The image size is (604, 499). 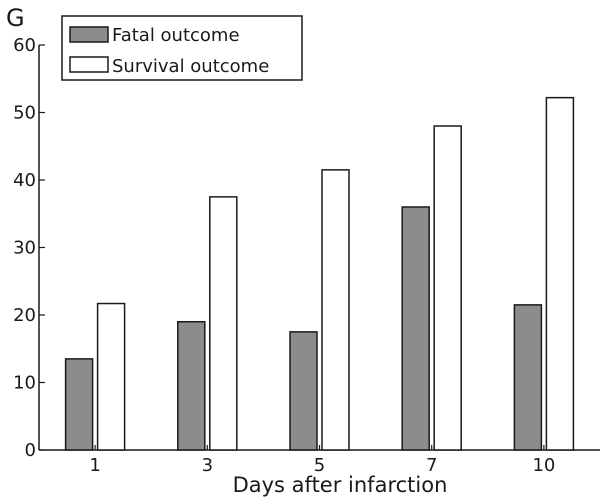 What do you see at coordinates (89, 64) in the screenshot?
I see `legend-swatch-survival` at bounding box center [89, 64].